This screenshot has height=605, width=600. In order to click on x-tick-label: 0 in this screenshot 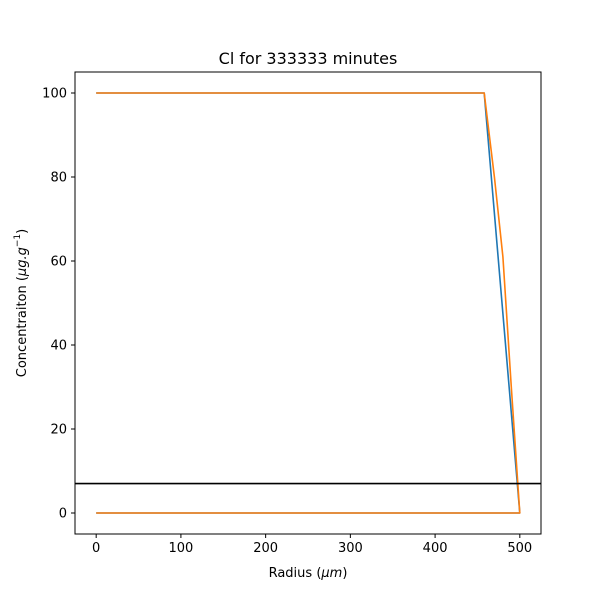, I will do `click(96, 548)`.